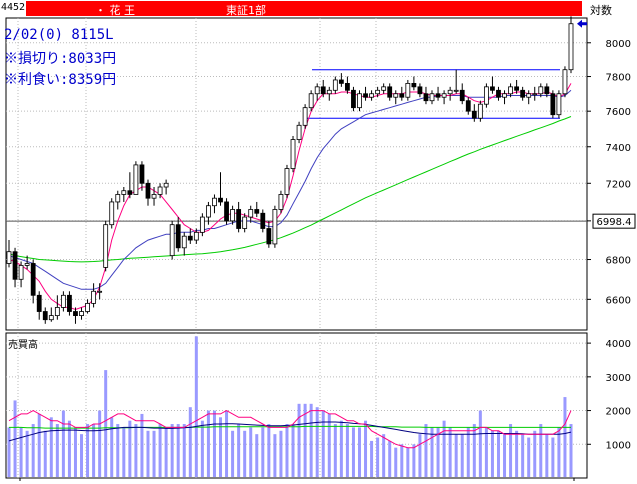 This screenshot has width=637, height=484. I want to click on stock-name: ・ 花 王, so click(115, 10).